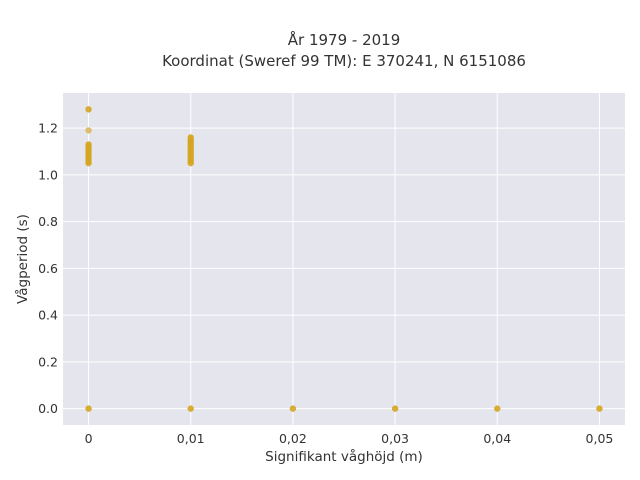  Describe the element at coordinates (48, 361) in the screenshot. I see `y-tick-label: 0.2` at that location.